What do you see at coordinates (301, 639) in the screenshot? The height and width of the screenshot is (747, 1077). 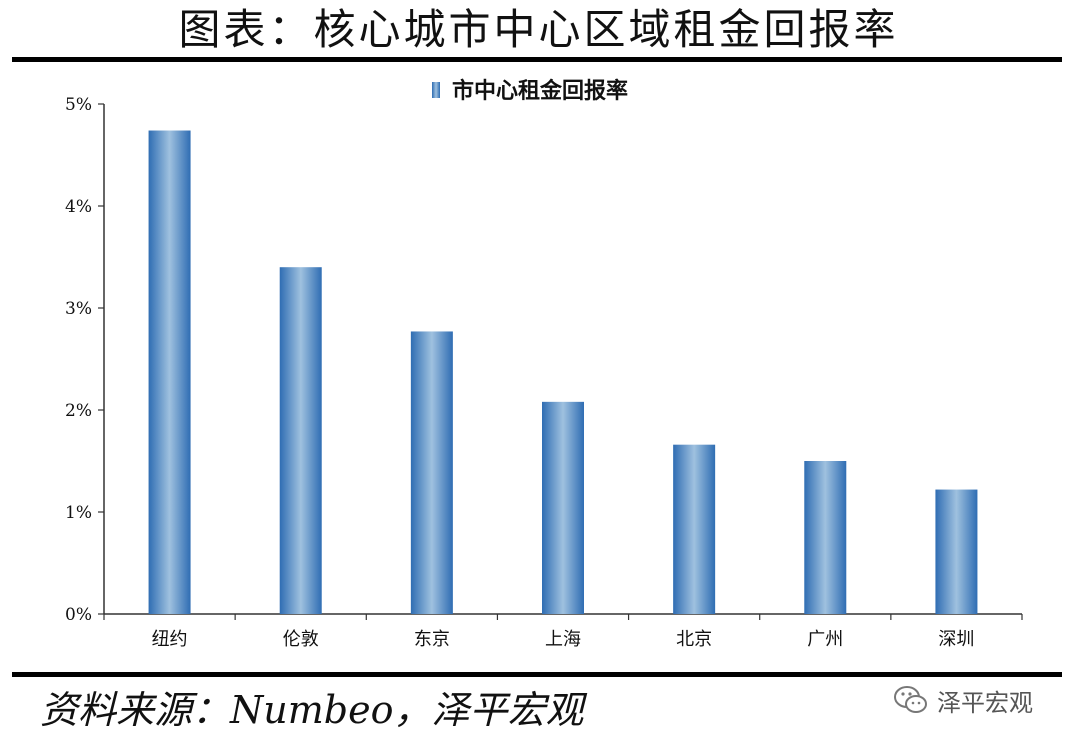 I see `x-category-label: 伦敦` at bounding box center [301, 639].